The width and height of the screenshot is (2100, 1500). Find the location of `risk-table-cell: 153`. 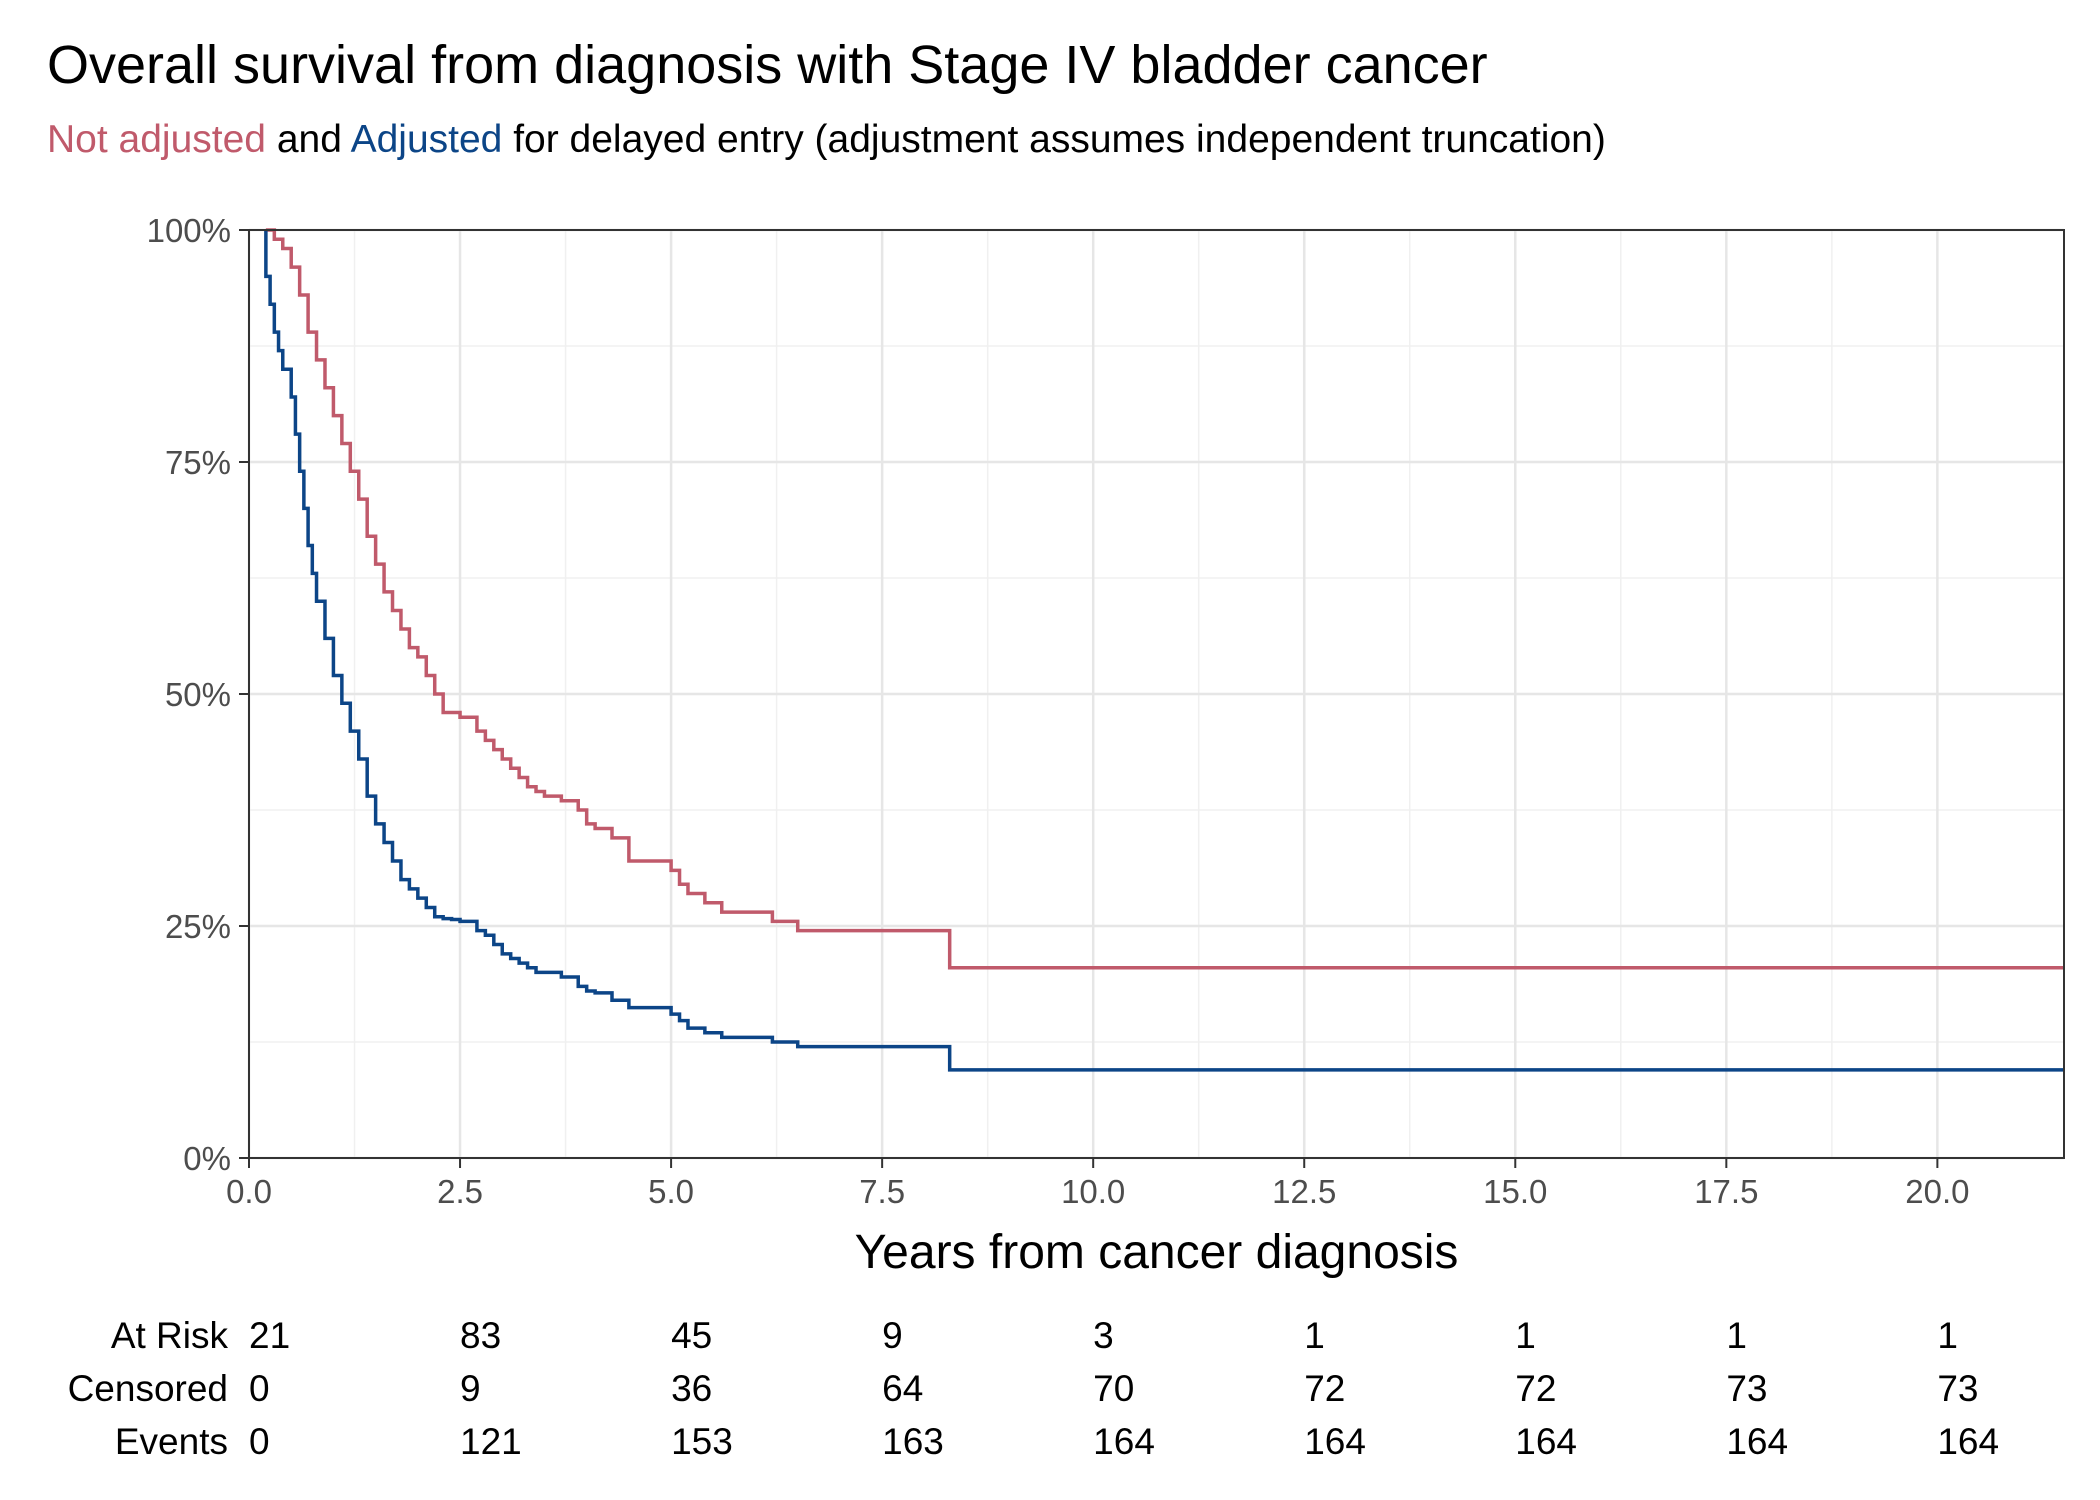

risk-table-cell: 153 is located at coordinates (702, 1441).